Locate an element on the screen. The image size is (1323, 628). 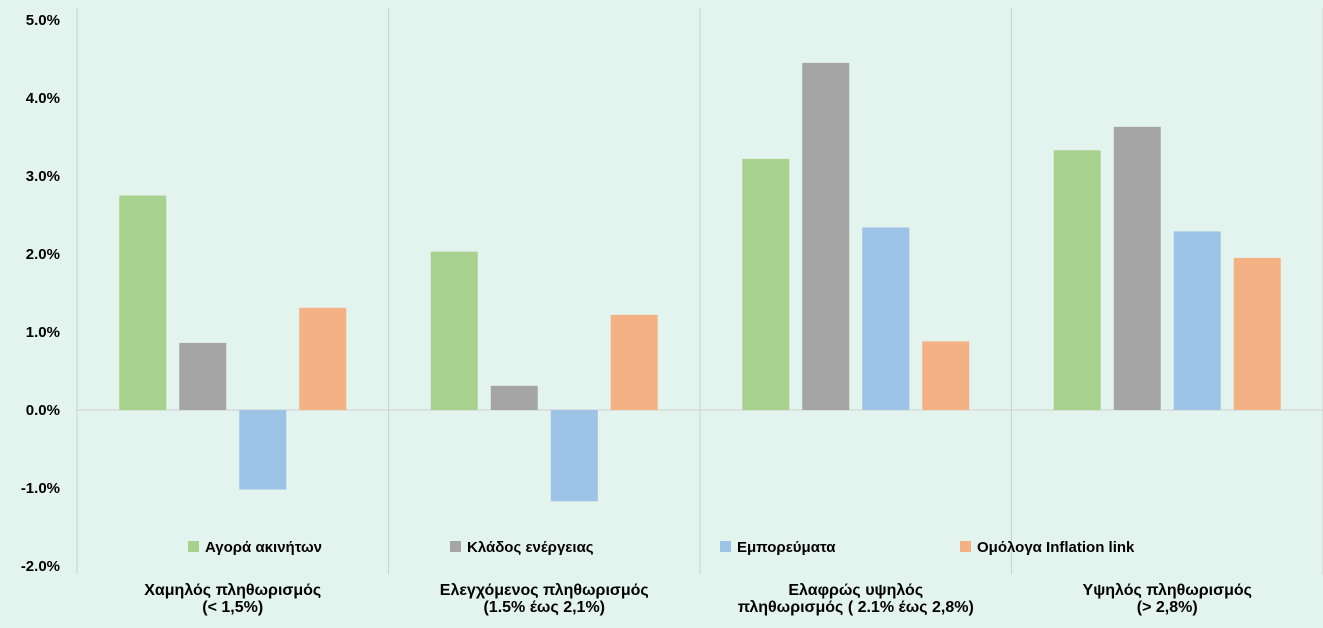
legend-label: Αγορά ακινήτων is located at coordinates (263, 547).